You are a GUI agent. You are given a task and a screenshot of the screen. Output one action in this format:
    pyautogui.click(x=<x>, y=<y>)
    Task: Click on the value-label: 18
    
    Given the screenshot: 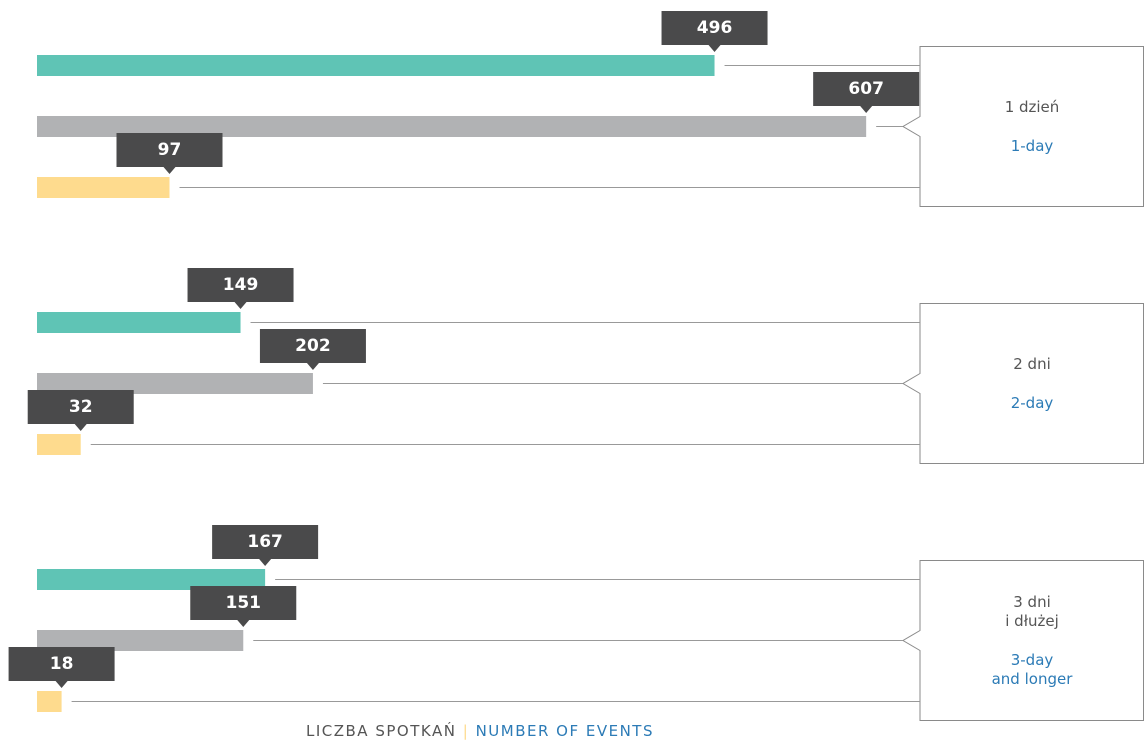 What is the action you would take?
    pyautogui.click(x=62, y=664)
    